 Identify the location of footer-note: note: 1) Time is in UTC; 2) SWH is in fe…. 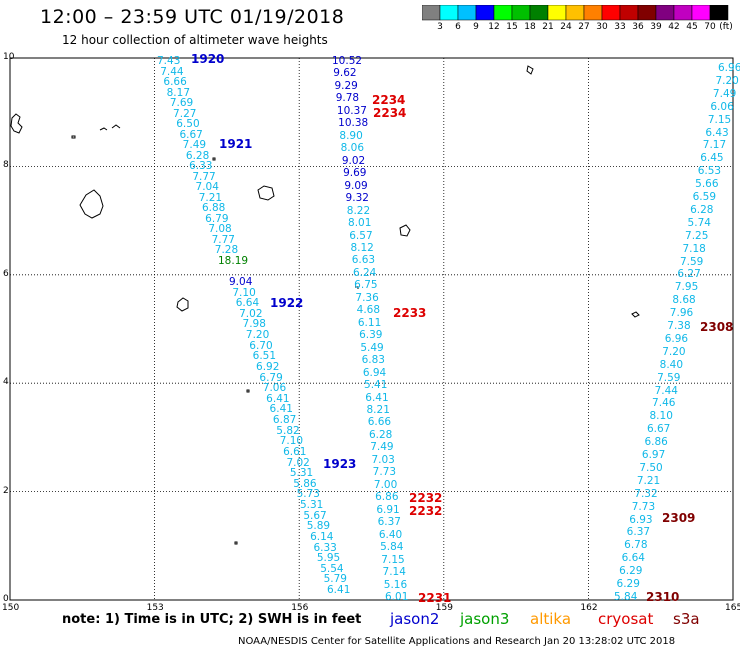
(212, 619).